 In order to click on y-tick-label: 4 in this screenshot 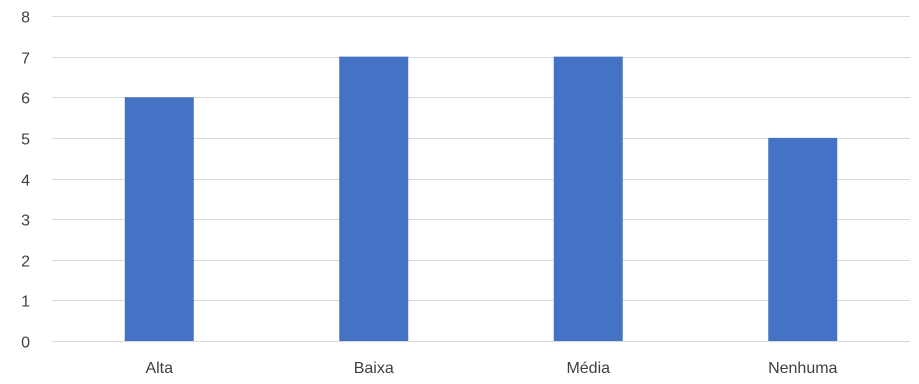, I will do `click(25, 181)`.